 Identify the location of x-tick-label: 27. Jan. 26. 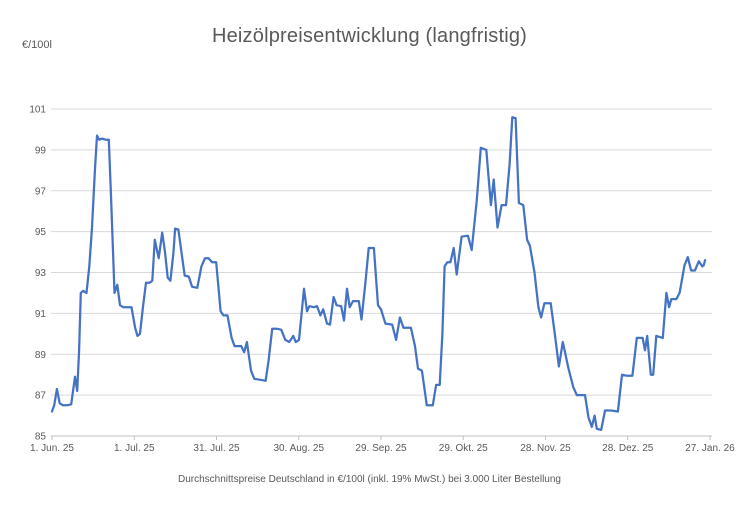
(710, 448).